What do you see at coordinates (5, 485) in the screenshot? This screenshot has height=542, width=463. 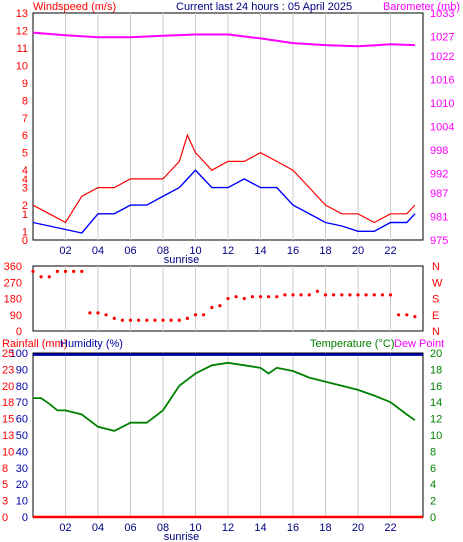 I see `rain-y-tick-label: 5` at bounding box center [5, 485].